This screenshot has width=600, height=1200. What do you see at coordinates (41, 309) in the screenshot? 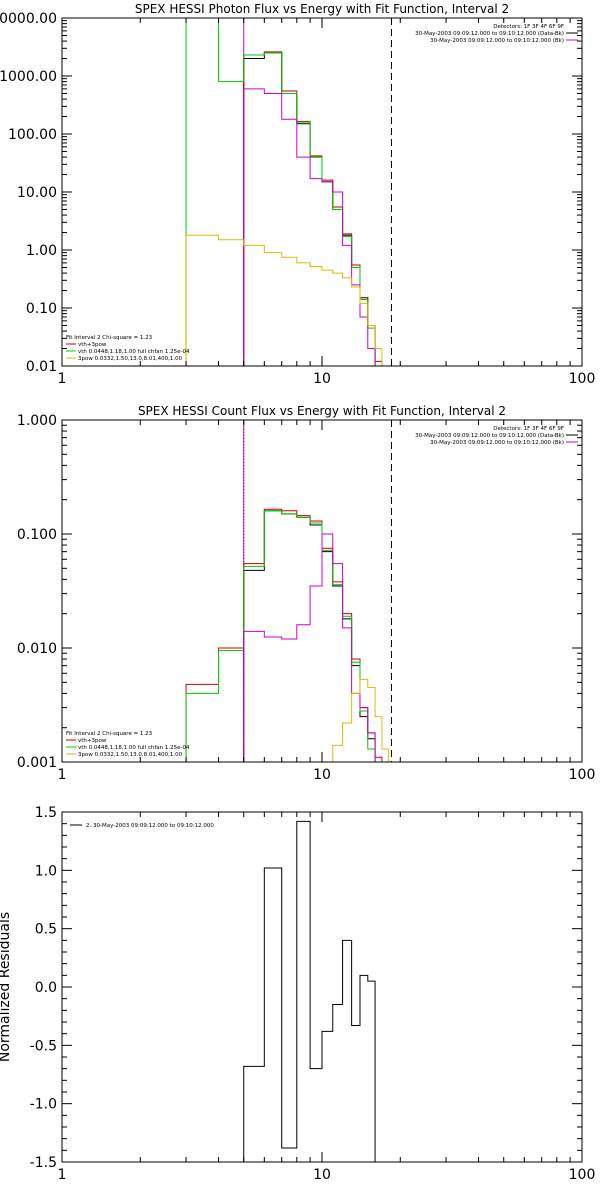
I see `y-tick-label: 0.10` at bounding box center [41, 309].